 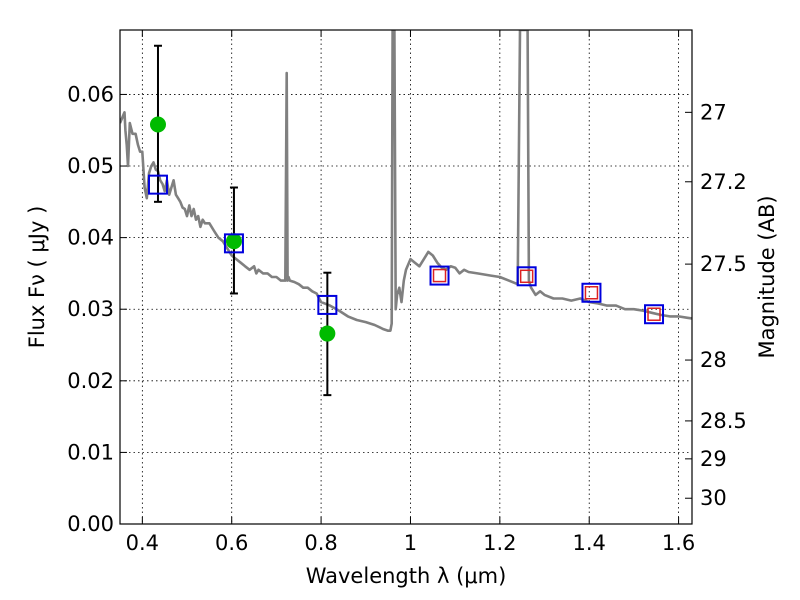 What do you see at coordinates (90, 452) in the screenshot?
I see `y-tick-label: 0.01` at bounding box center [90, 452].